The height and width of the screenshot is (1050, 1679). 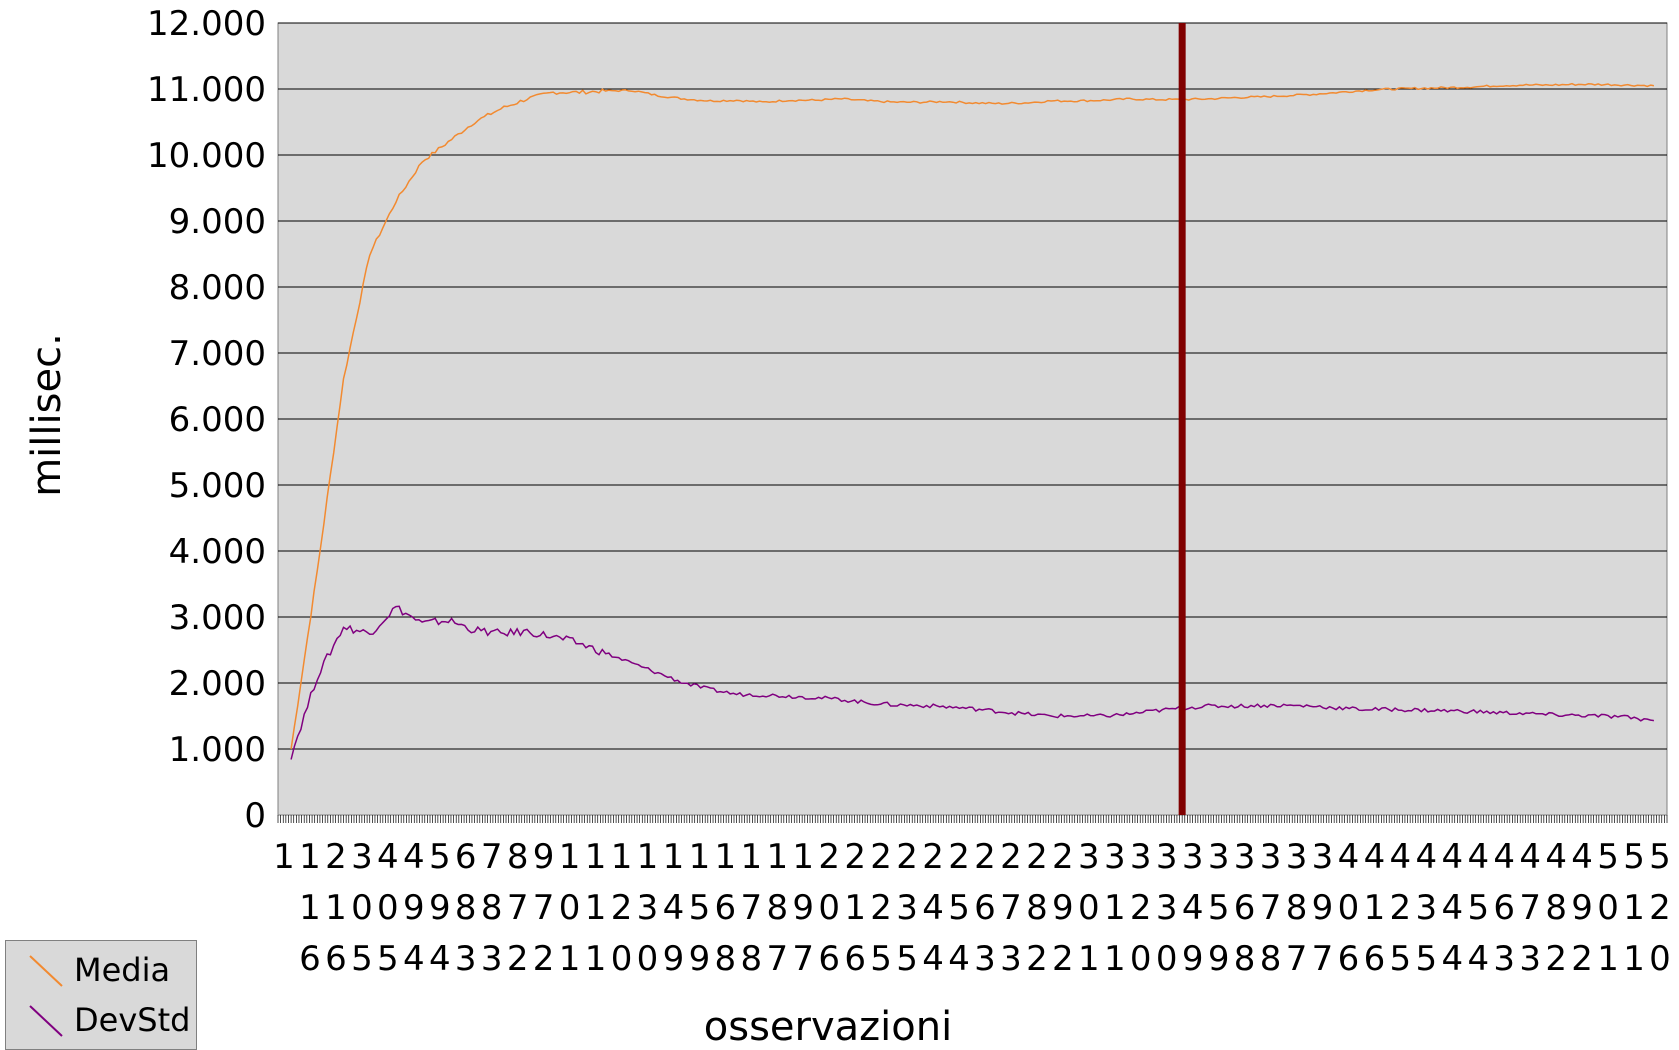 I want to click on x-tick-label: 1, so click(x=284, y=857).